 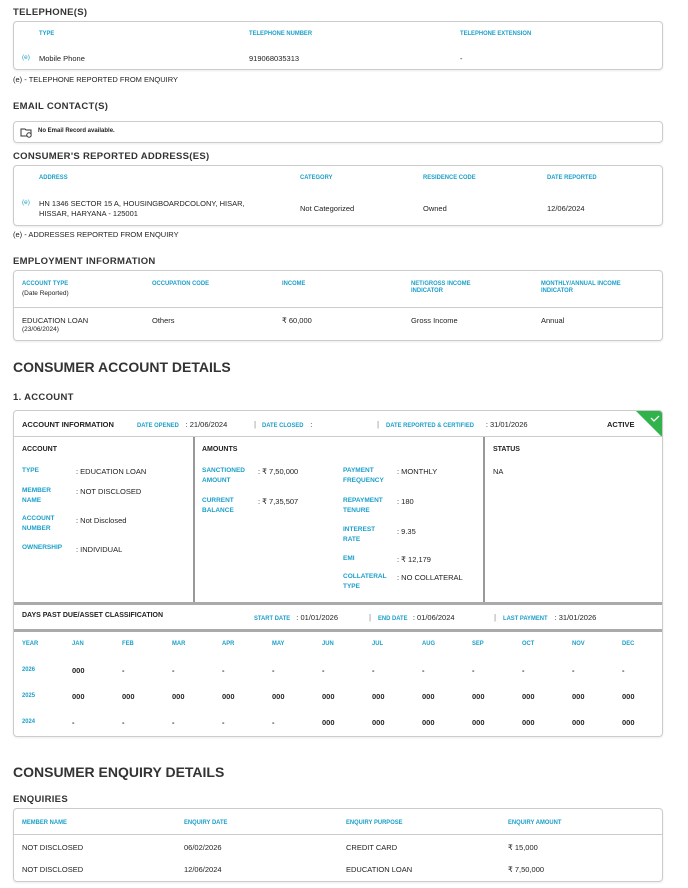 What do you see at coordinates (338, 132) in the screenshot?
I see `email-box: No Email Record available.` at bounding box center [338, 132].